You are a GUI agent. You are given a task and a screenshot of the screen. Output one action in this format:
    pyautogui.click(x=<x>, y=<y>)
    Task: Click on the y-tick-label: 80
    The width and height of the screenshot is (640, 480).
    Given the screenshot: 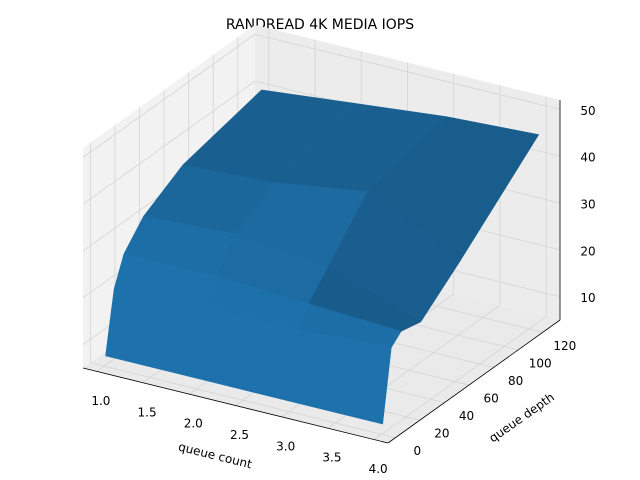 What is the action you would take?
    pyautogui.click(x=515, y=381)
    